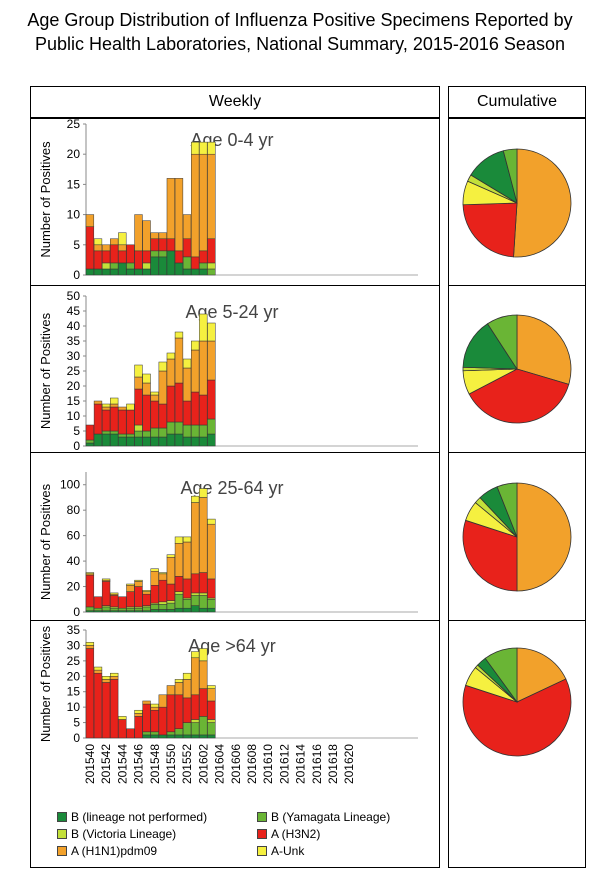 The image size is (600, 880). I want to click on legend-label: A (H3N2), so click(296, 834).